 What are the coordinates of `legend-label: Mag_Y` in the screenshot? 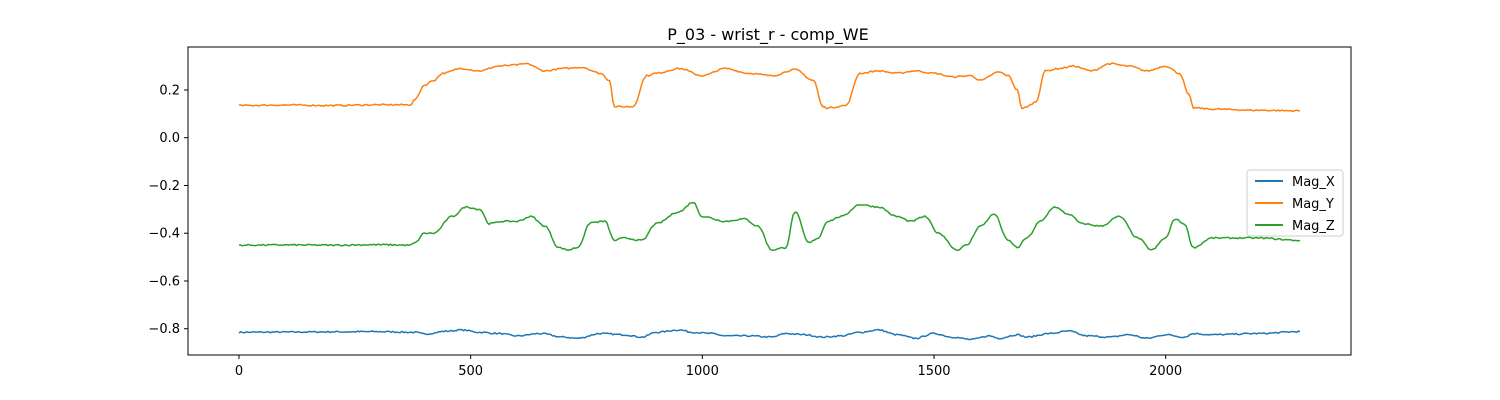 It's located at (1313, 204).